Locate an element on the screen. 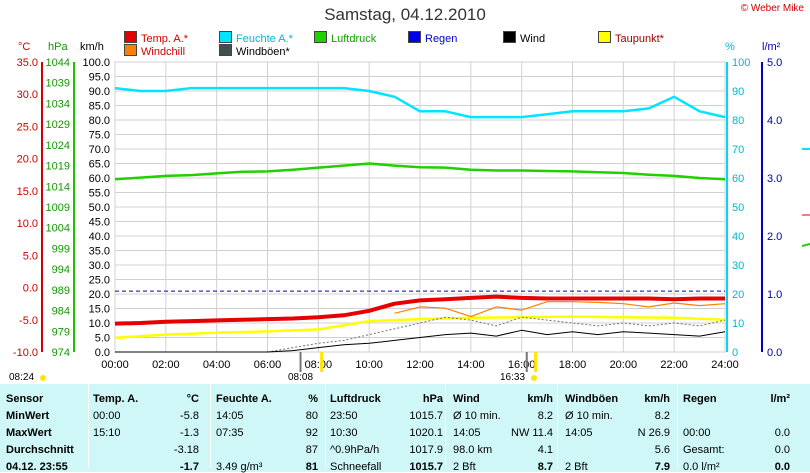 The width and height of the screenshot is (810, 473). series-line-luftdruck is located at coordinates (420, 171).